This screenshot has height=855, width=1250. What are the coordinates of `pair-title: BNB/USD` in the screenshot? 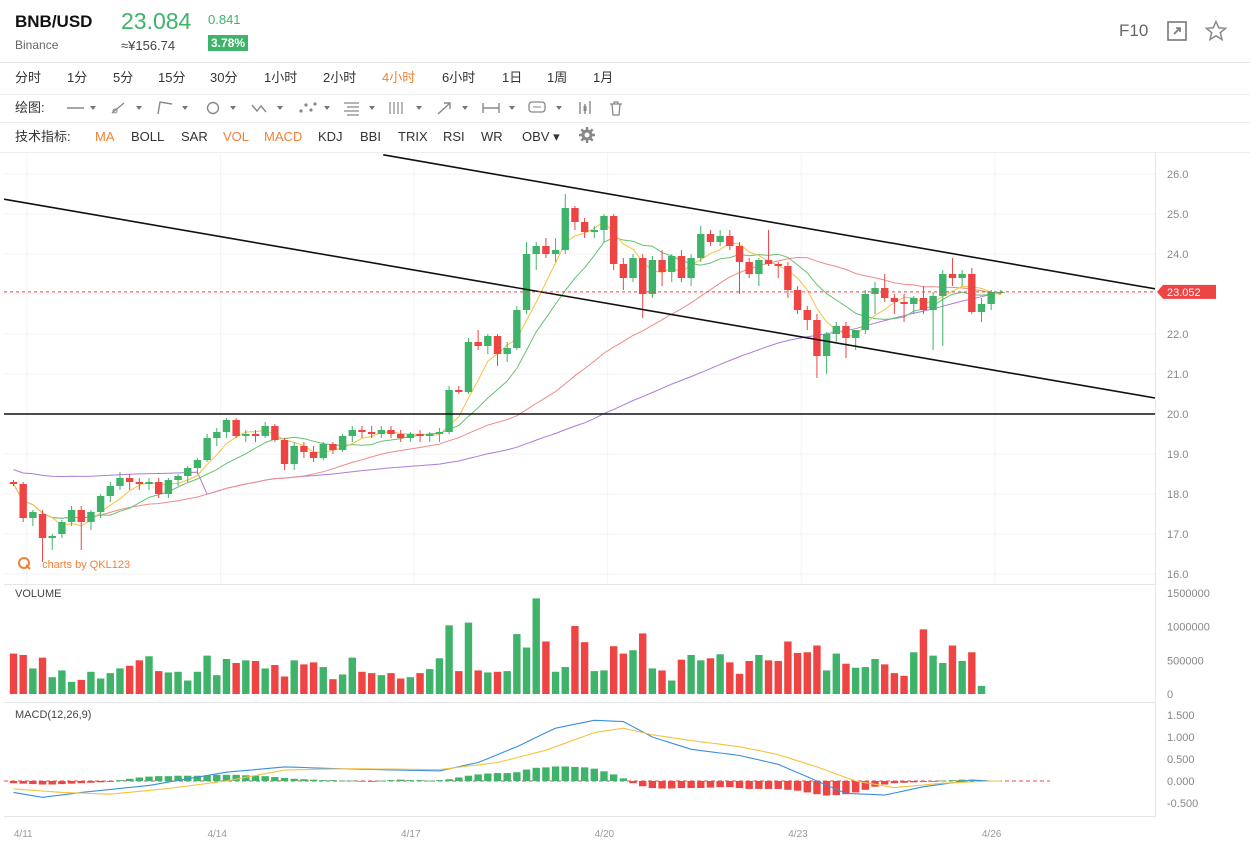 It's located at (54, 21).